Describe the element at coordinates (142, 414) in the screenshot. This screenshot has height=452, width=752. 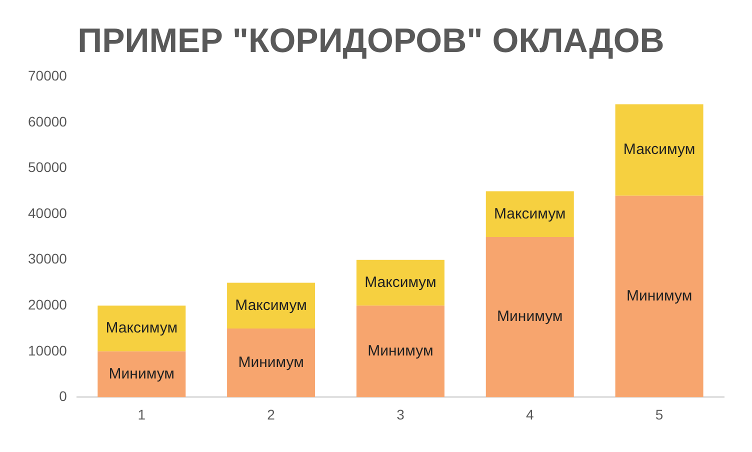
I see `x-tick-label: 1` at that location.